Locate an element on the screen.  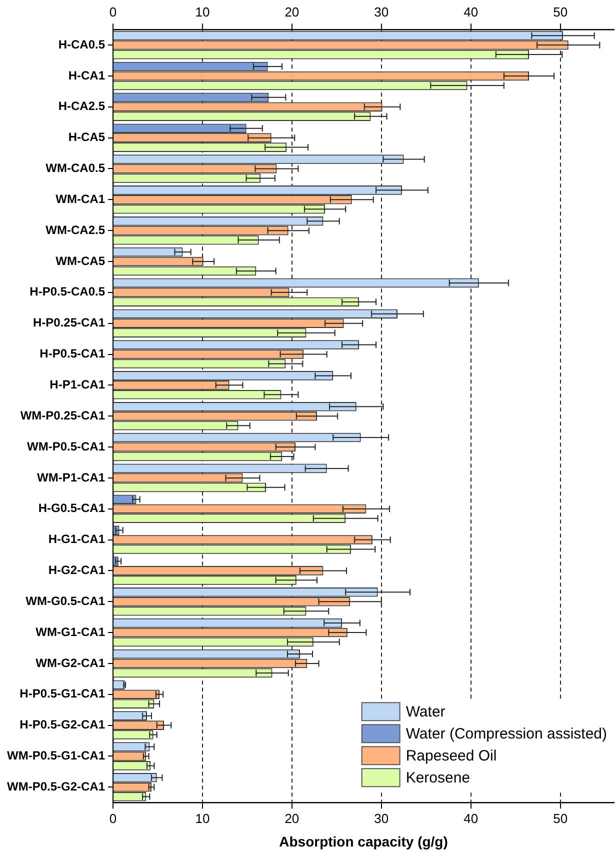
y-tick-label: WM-P1-CA1 is located at coordinates (71, 477).